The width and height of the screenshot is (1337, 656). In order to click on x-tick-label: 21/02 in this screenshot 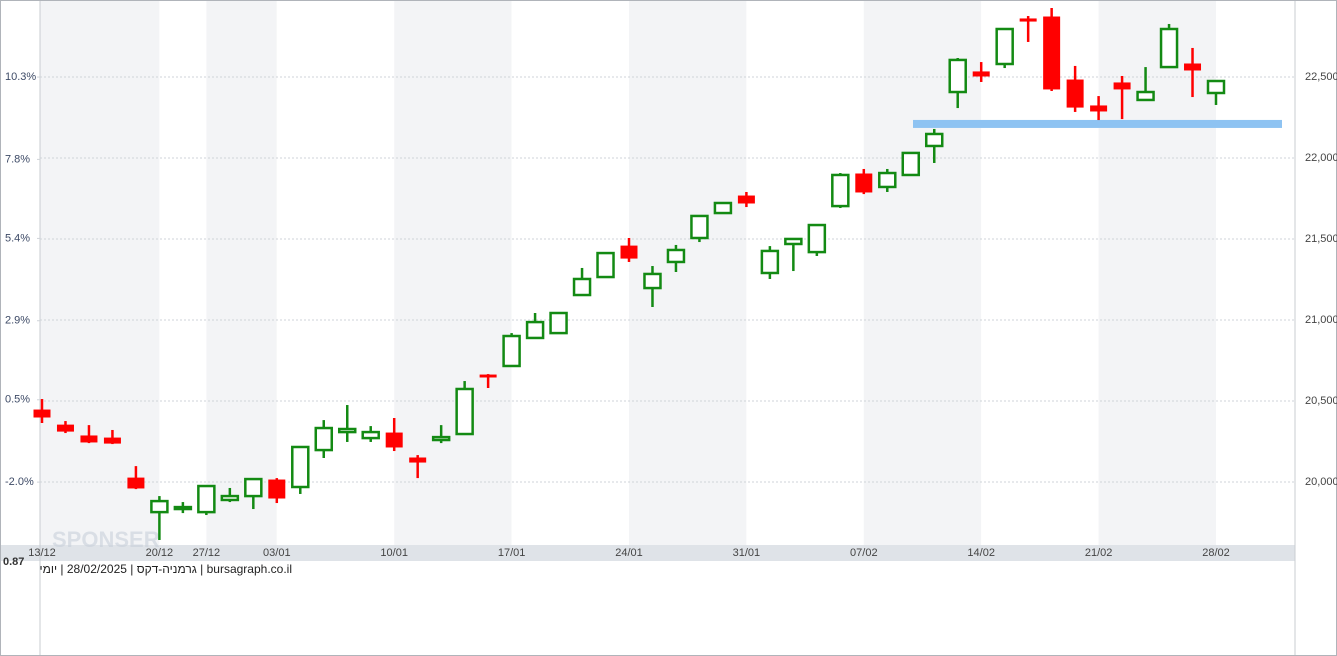, I will do `click(1099, 553)`.